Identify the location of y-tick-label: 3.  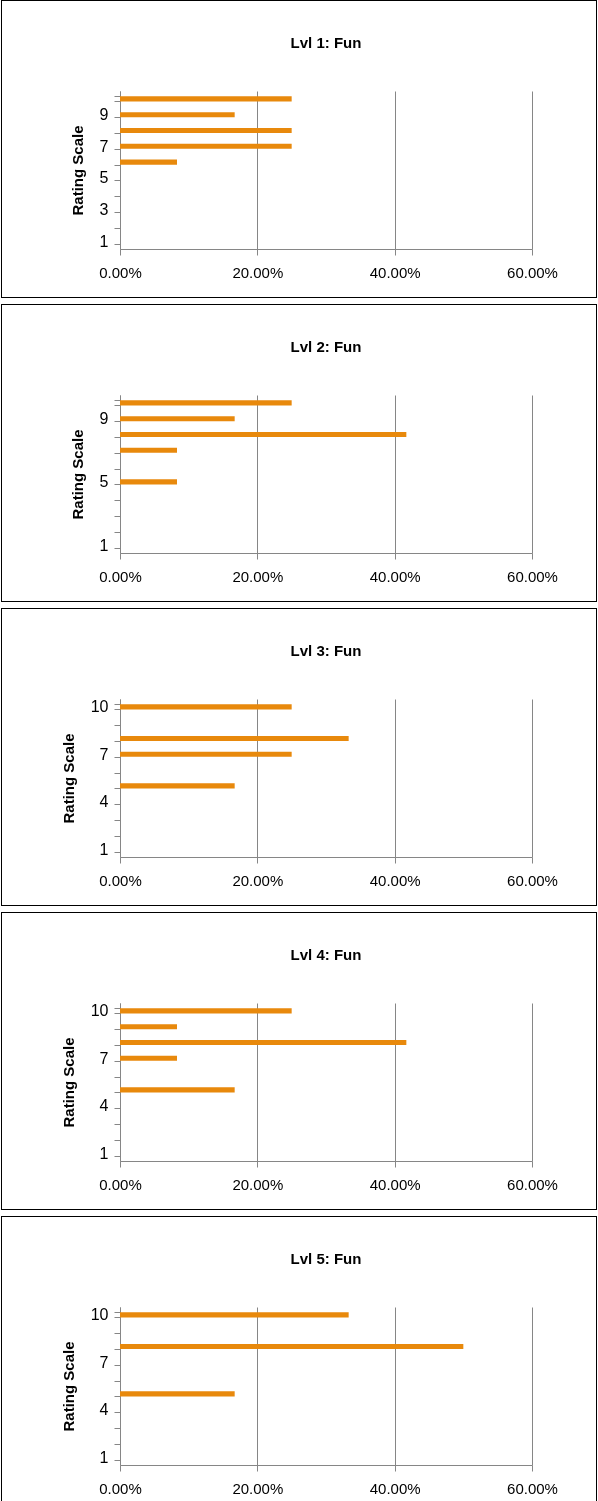
(104, 209).